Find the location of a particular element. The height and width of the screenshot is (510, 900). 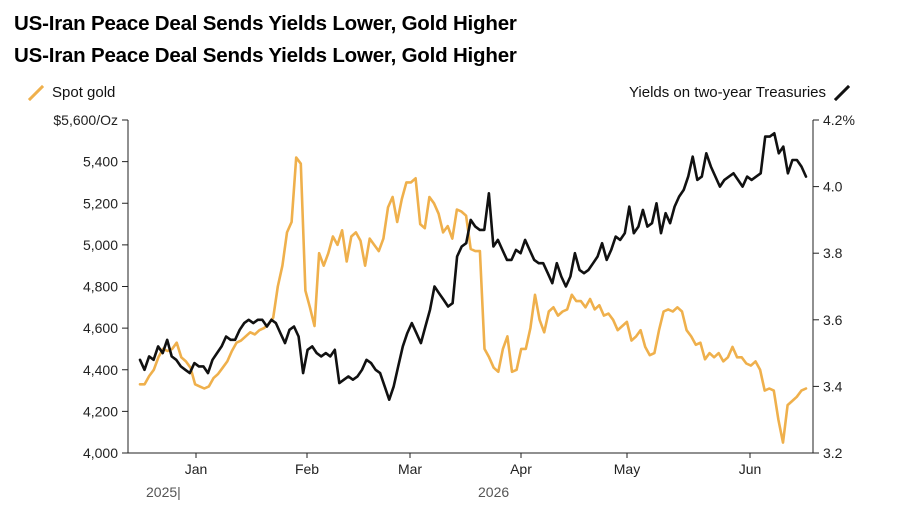

right-axis-tick-label: 3.8 is located at coordinates (833, 253).